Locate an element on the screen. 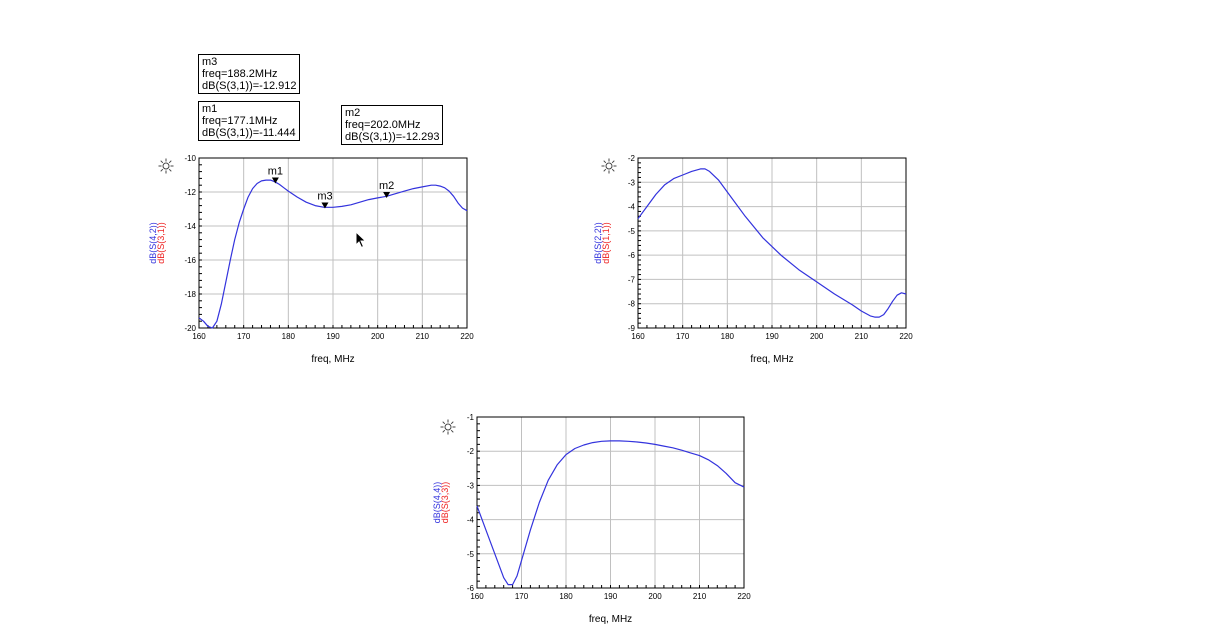  marker-label: m2 is located at coordinates (386, 186).